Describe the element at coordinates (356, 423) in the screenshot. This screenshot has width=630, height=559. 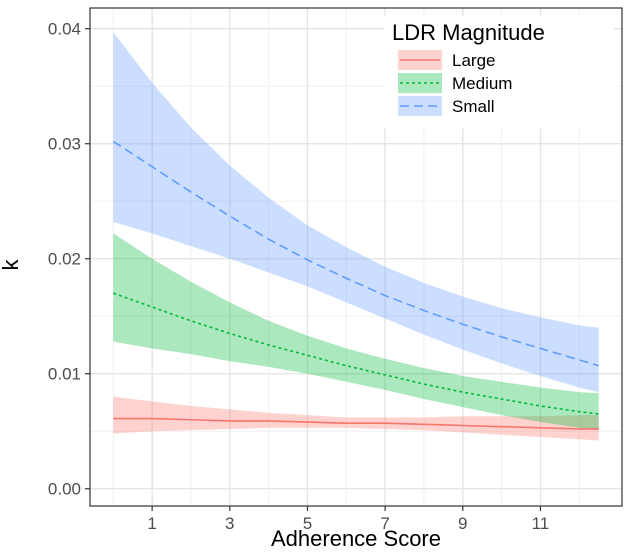
I see `series-line-large` at that location.